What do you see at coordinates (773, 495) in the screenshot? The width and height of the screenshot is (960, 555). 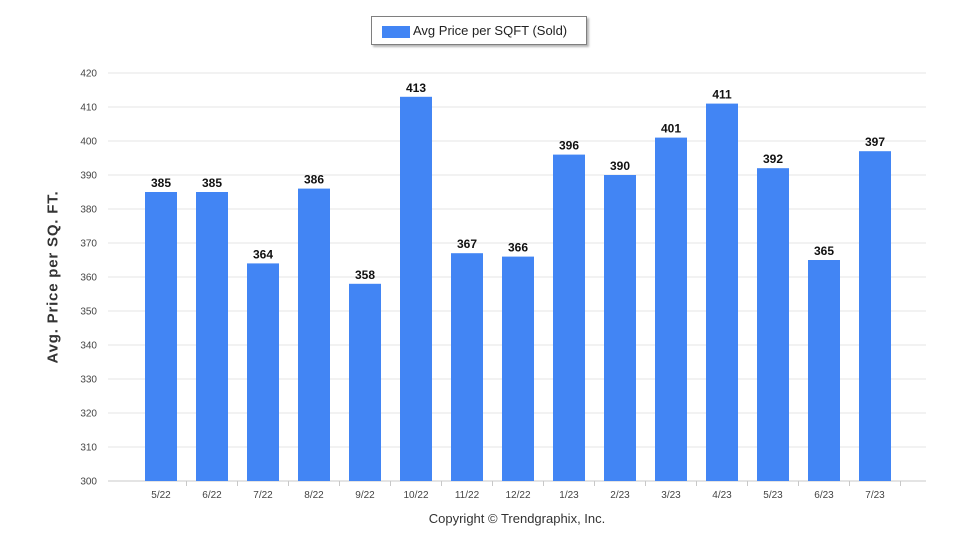 I see `x-tick-label: 5/23` at bounding box center [773, 495].